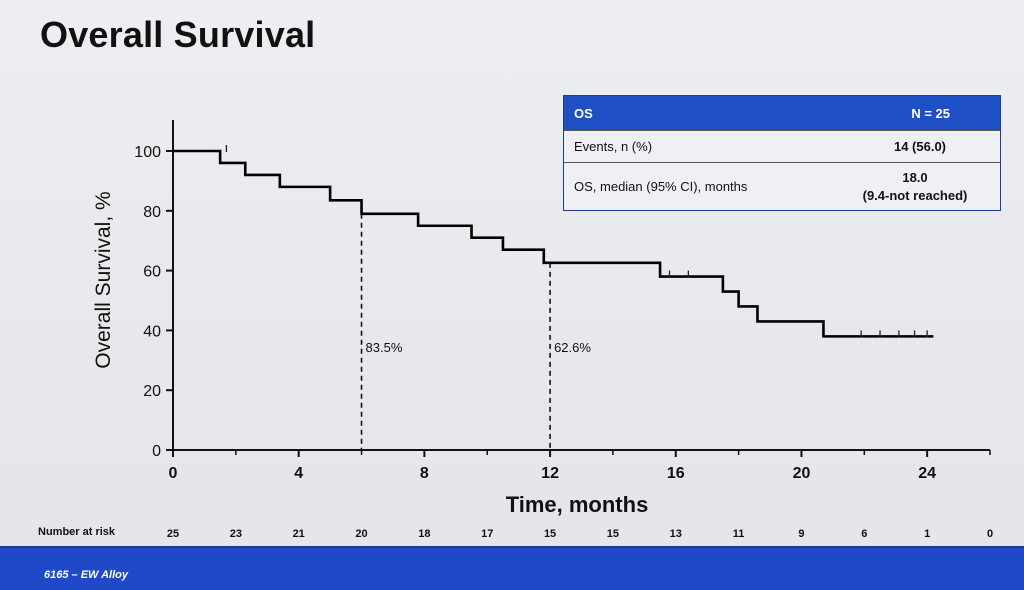  Describe the element at coordinates (103, 279) in the screenshot. I see `y-axis-label: Overall Survival, %` at that location.